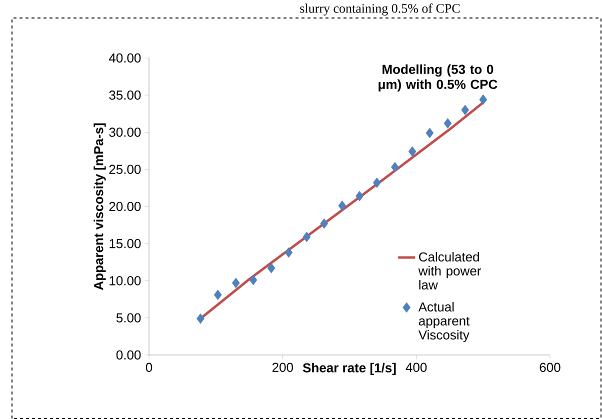  I want to click on x-tick-label: 400, so click(416, 367).